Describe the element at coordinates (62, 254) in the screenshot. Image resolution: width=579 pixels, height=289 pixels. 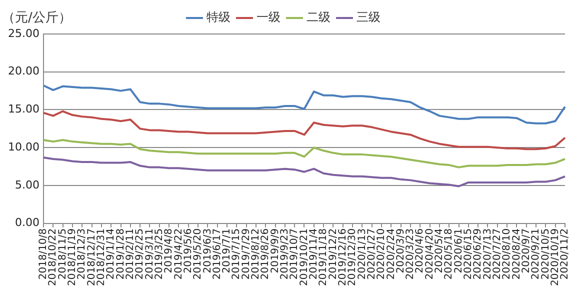
I see `x-tick-label: 2018/11/5` at that location.